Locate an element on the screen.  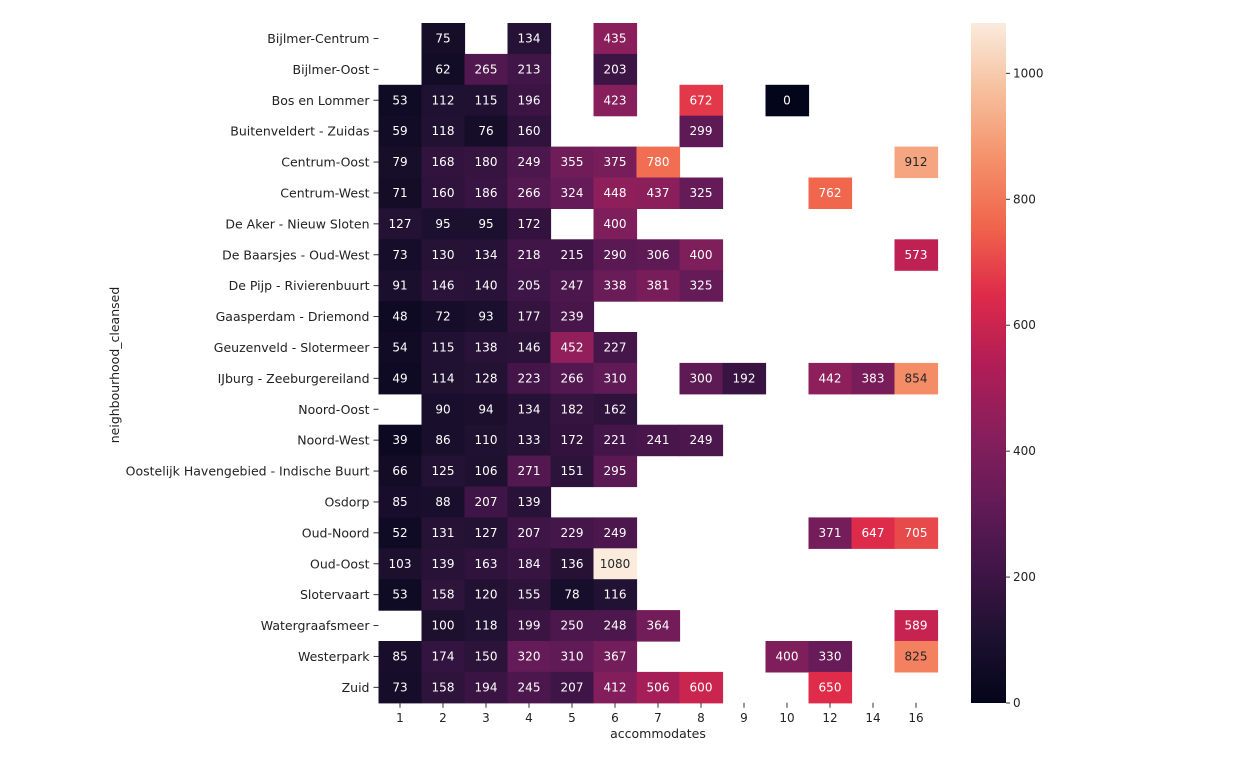
cell-value-label: 163 is located at coordinates (486, 564).